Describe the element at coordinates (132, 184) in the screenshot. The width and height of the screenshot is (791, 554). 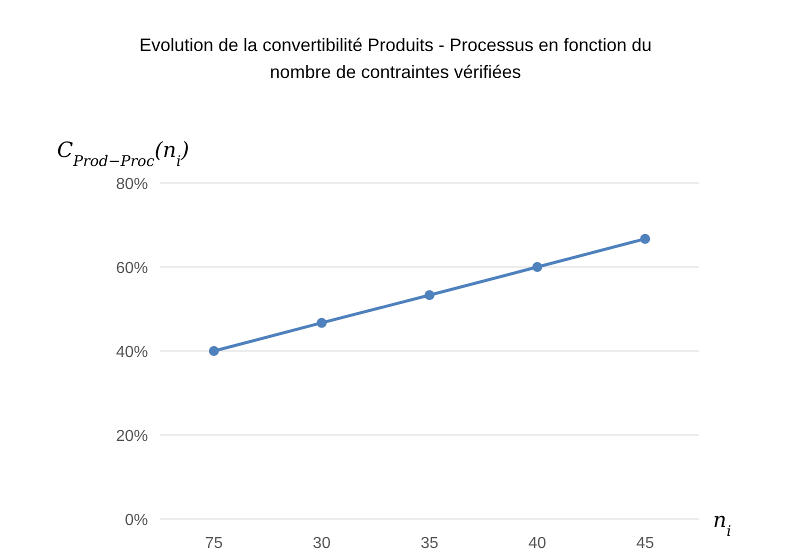
I see `y-tick-label: 80%` at that location.